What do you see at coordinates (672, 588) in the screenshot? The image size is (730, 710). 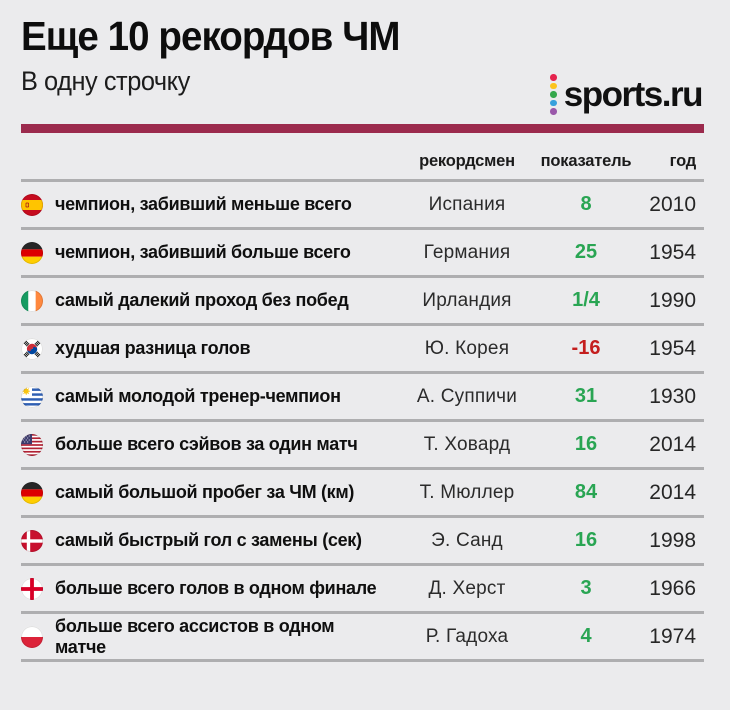 I see `record-year: 1966` at bounding box center [672, 588].